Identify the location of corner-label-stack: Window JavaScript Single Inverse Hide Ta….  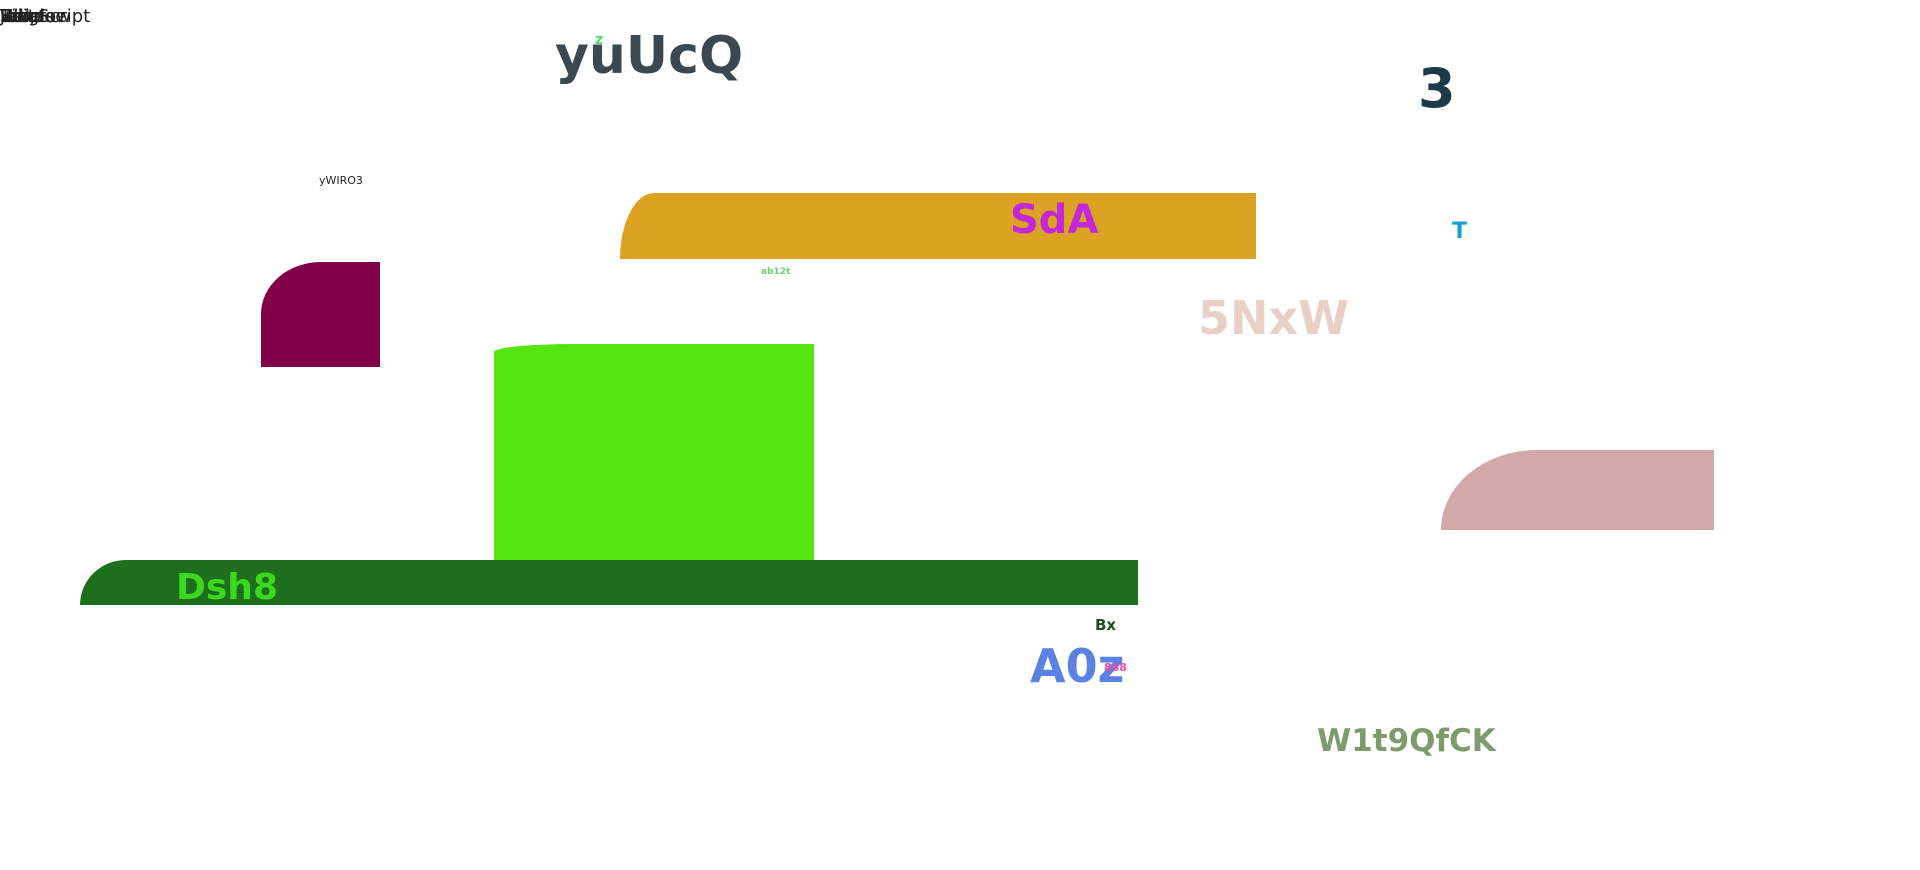
(45, 18).